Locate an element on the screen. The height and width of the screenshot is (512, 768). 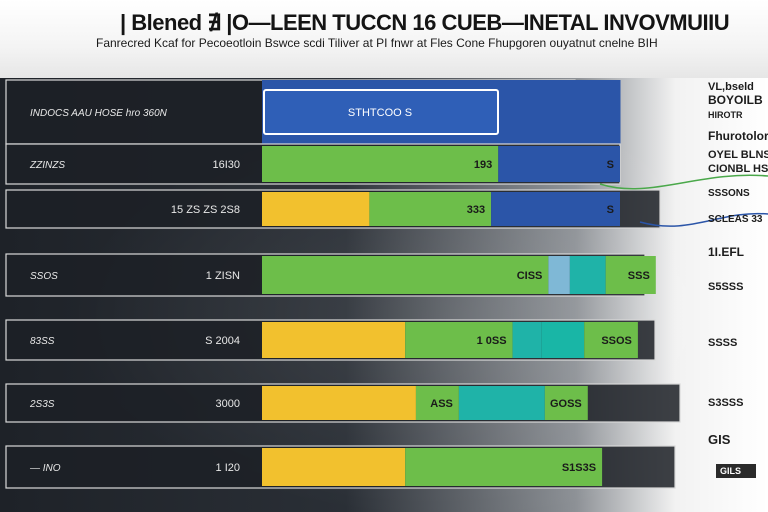
category-label: INDOCS AAU HOSE hro 360N is located at coordinates (99, 113).